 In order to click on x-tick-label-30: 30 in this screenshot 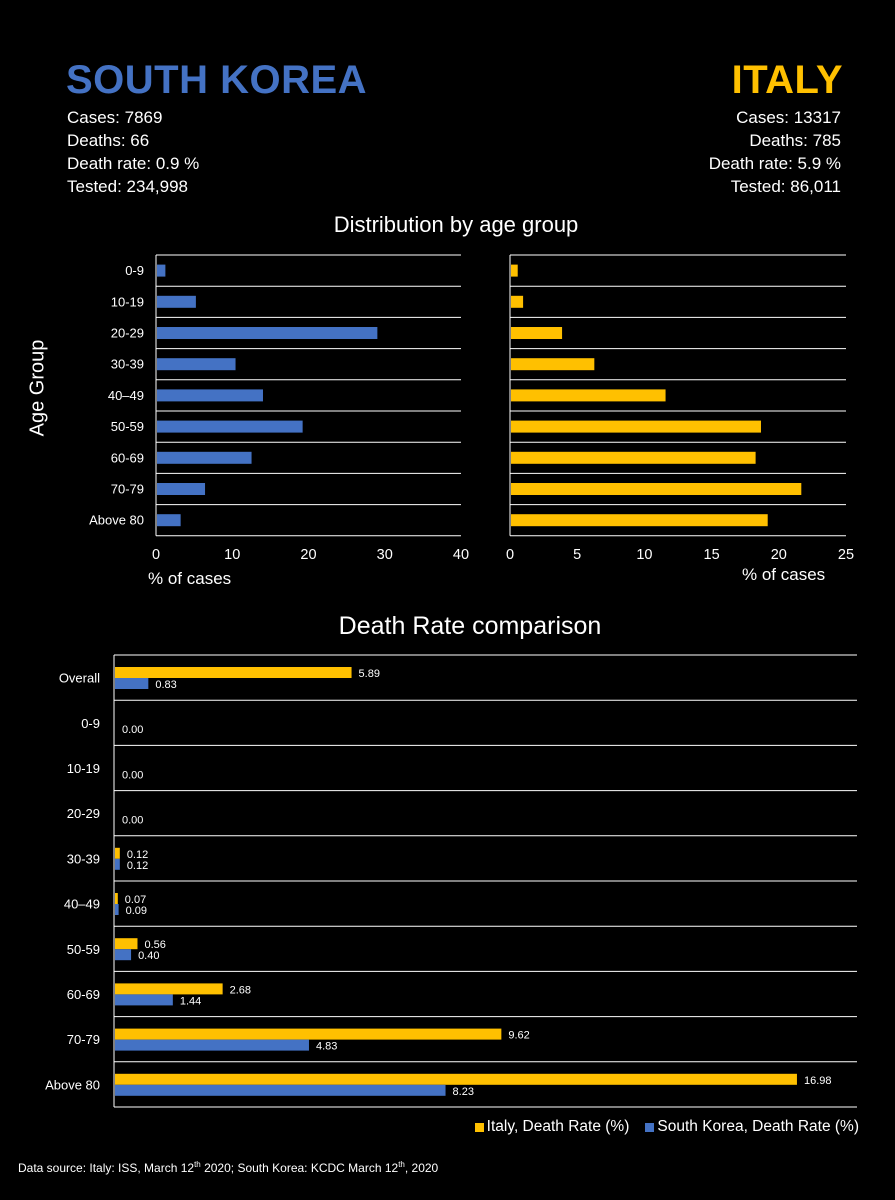, I will do `click(385, 555)`.